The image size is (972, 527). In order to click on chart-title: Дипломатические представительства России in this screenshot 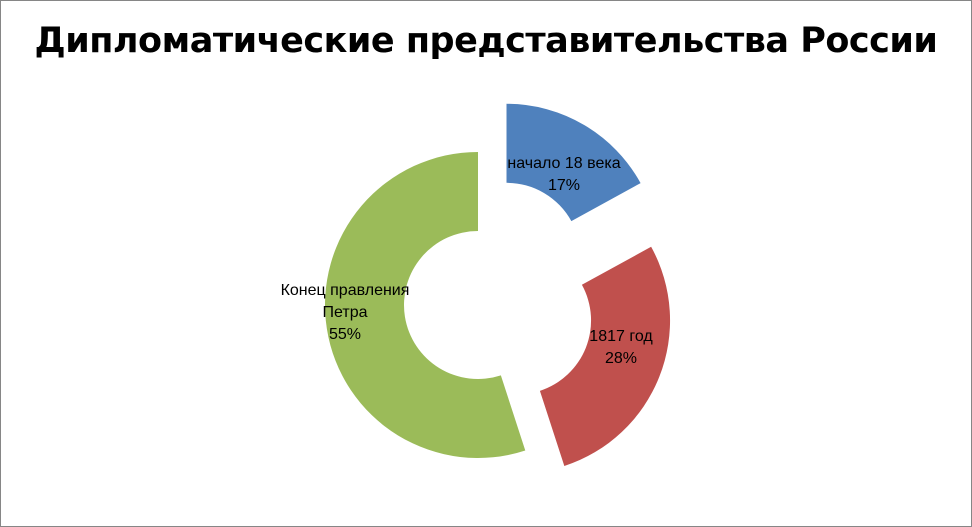, I will do `click(486, 41)`.